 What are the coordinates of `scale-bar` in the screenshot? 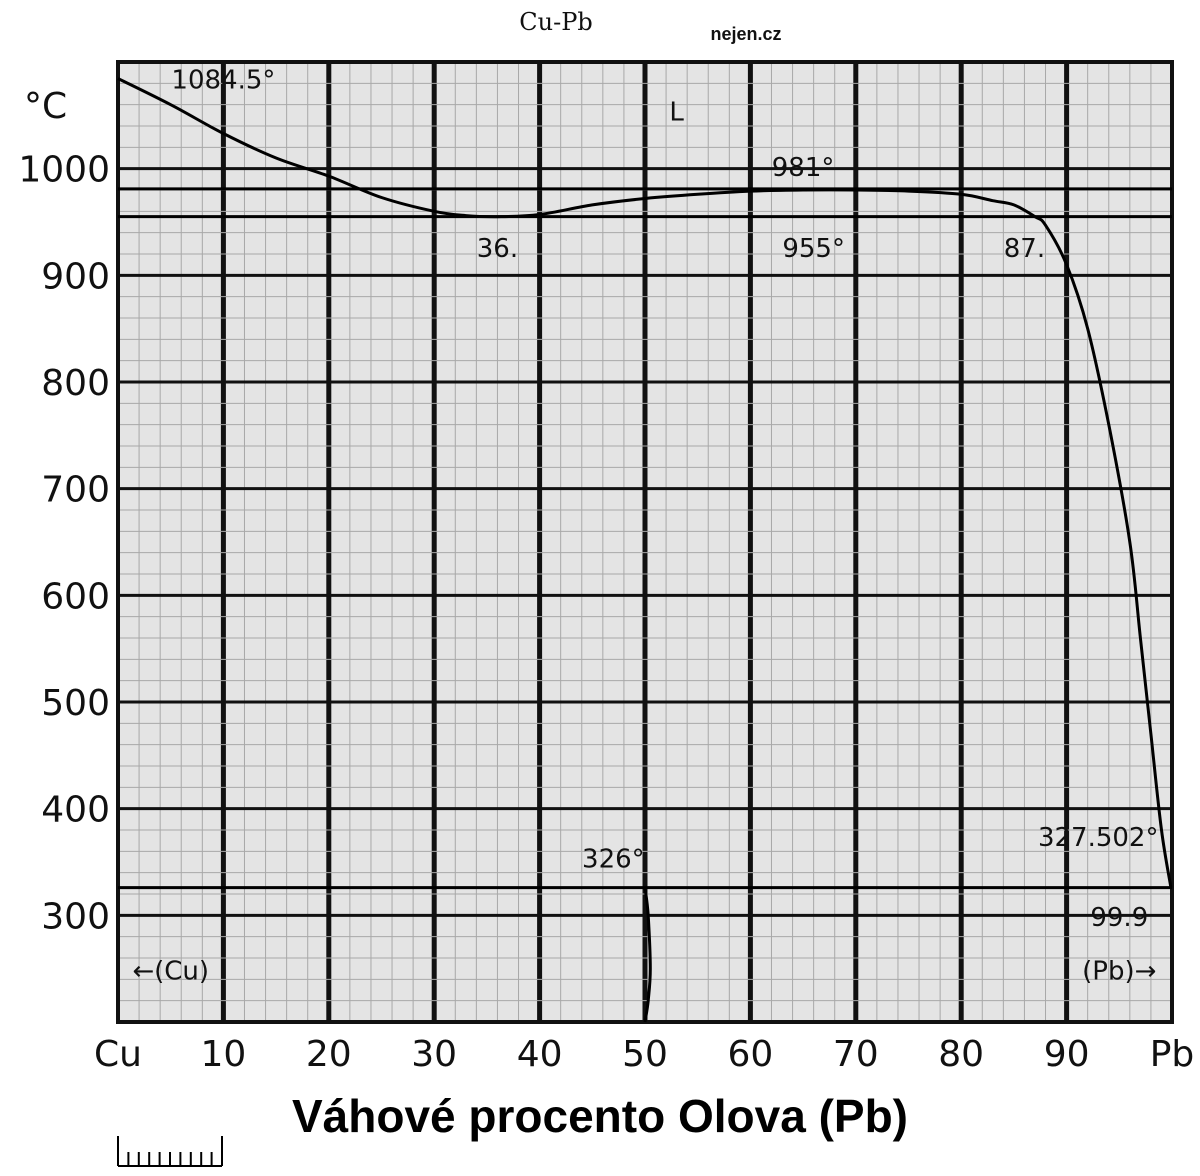 It's located at (170, 1151).